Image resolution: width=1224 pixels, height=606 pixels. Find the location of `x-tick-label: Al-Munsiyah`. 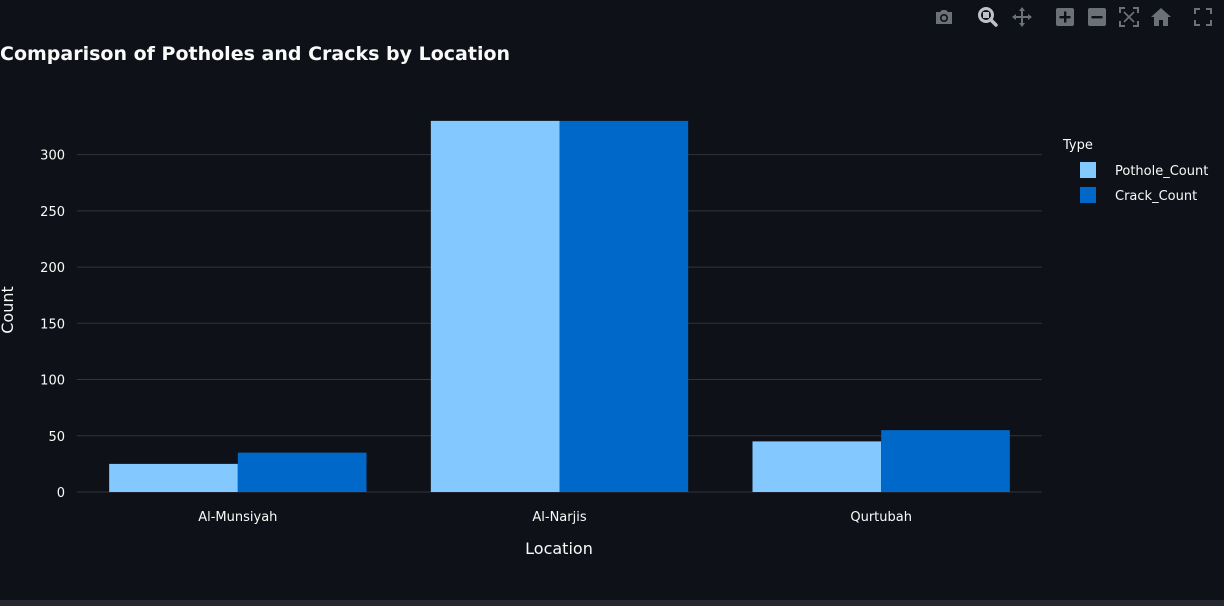

x-tick-label: Al-Munsiyah is located at coordinates (237, 517).